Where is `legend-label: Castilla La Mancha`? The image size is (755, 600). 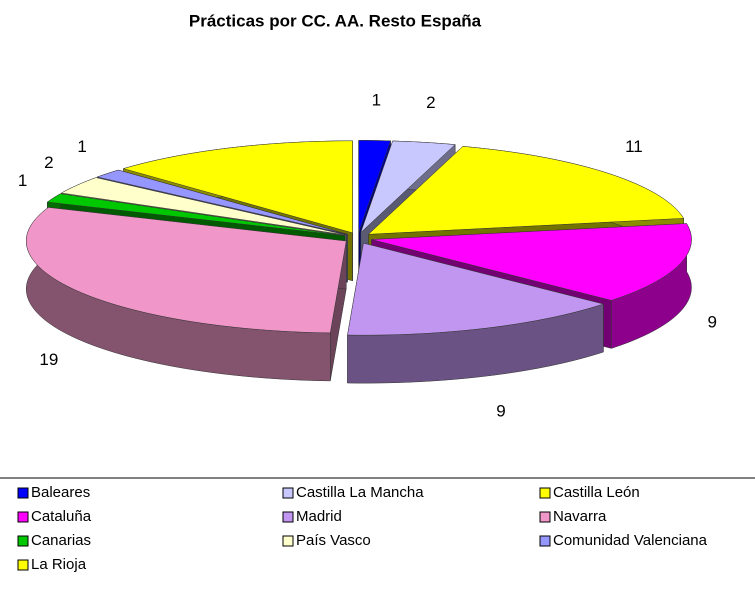 legend-label: Castilla La Mancha is located at coordinates (360, 492).